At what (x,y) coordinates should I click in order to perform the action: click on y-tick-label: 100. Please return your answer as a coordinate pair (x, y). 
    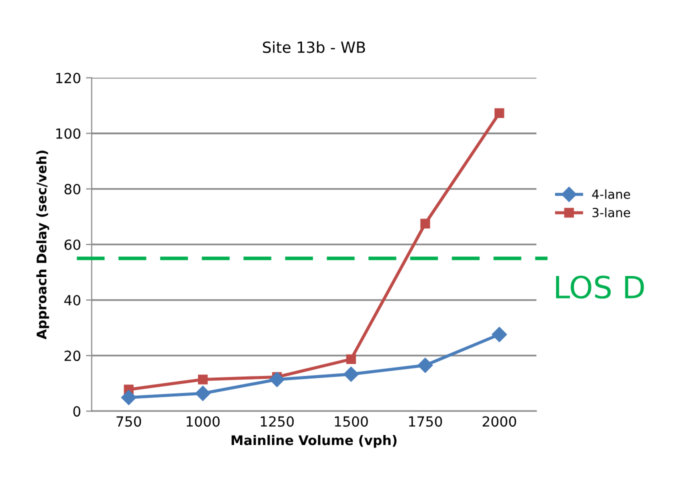
    Looking at the image, I should click on (68, 133).